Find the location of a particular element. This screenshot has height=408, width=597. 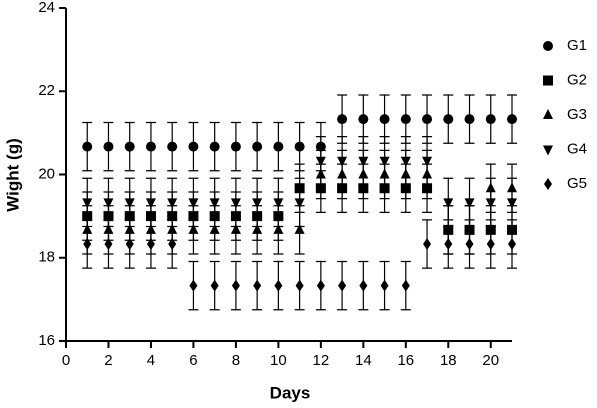

legend-label: G4 is located at coordinates (577, 148).